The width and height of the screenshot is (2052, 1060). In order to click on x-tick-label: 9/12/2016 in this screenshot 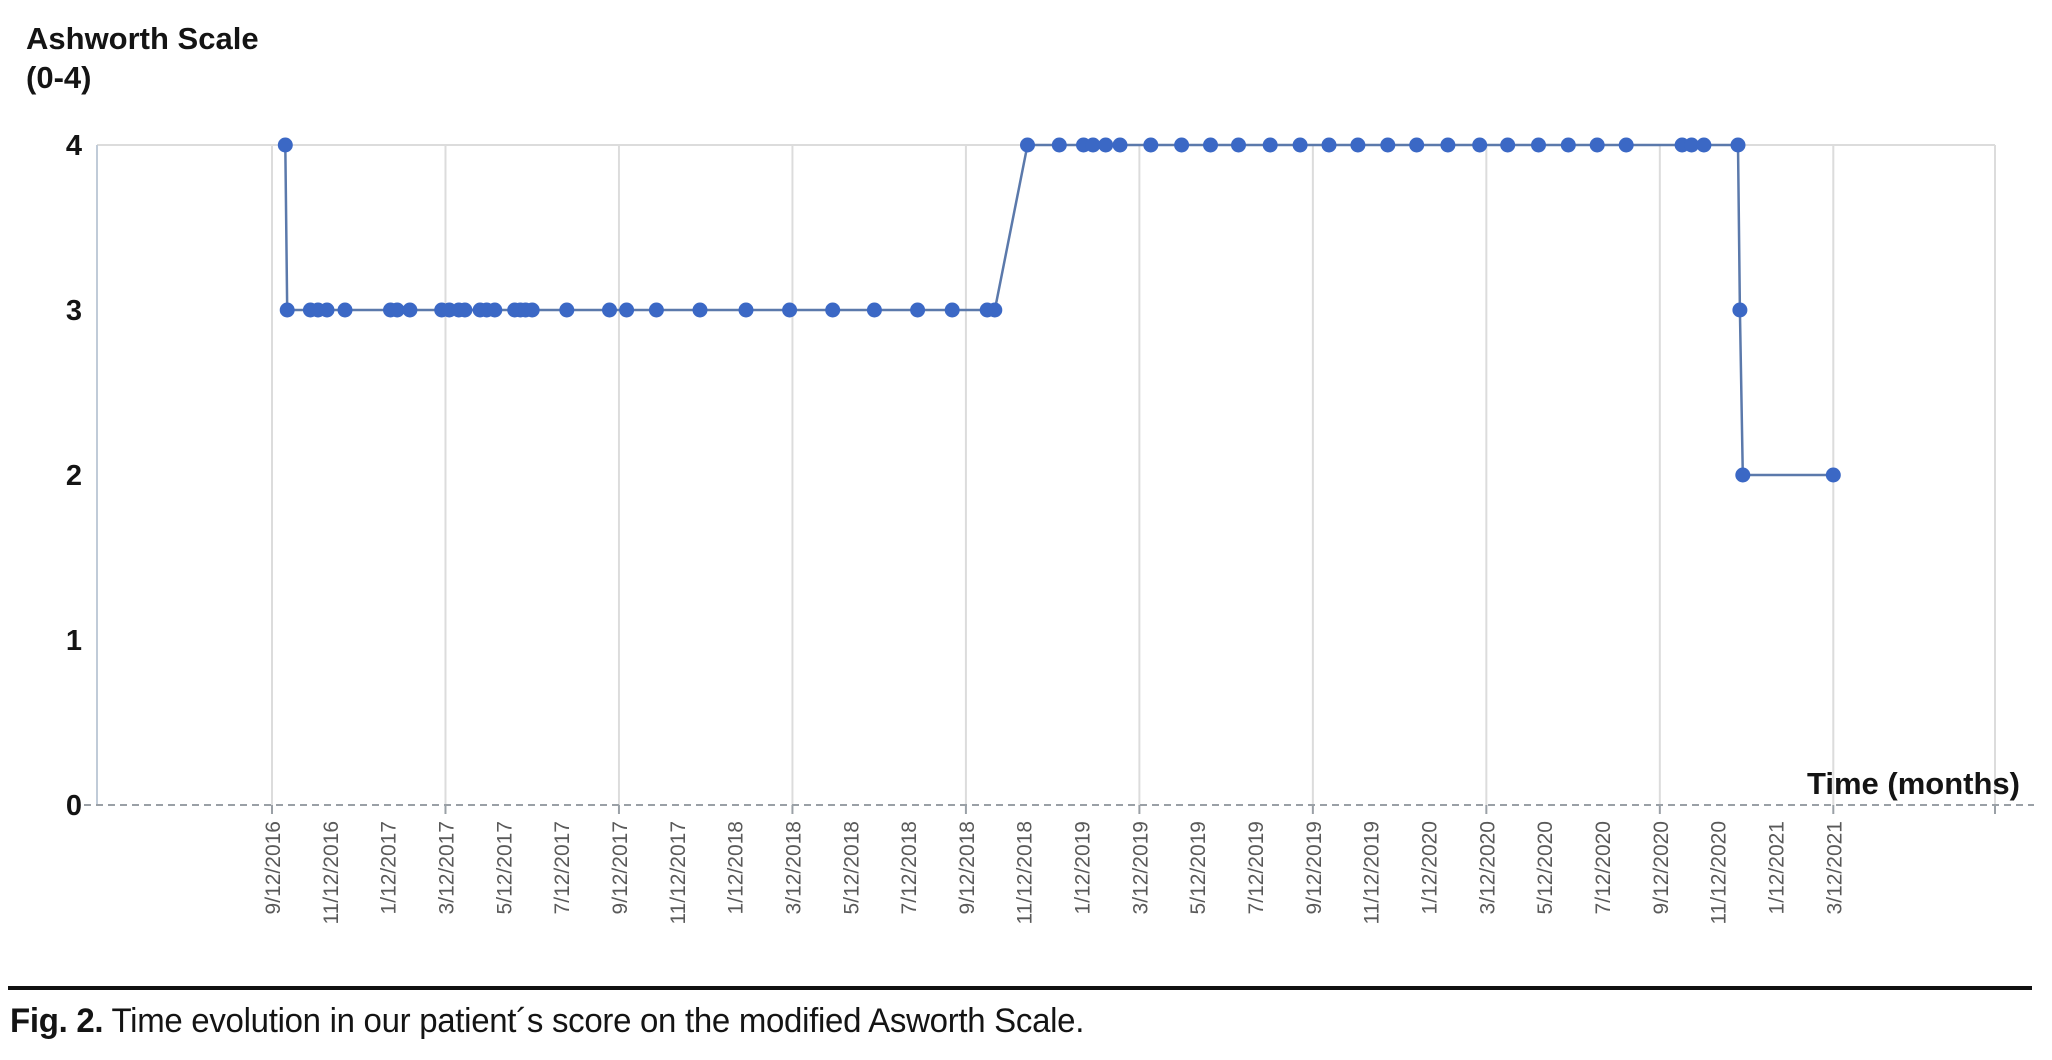, I will do `click(273, 867)`.